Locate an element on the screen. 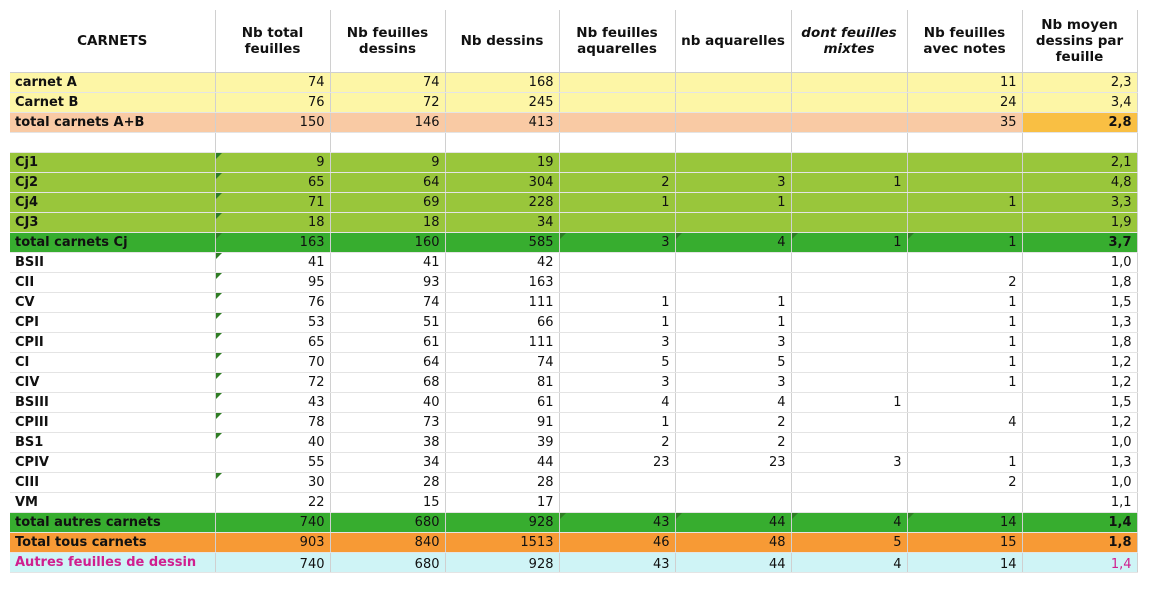  data-cell: 23 is located at coordinates (617, 462).